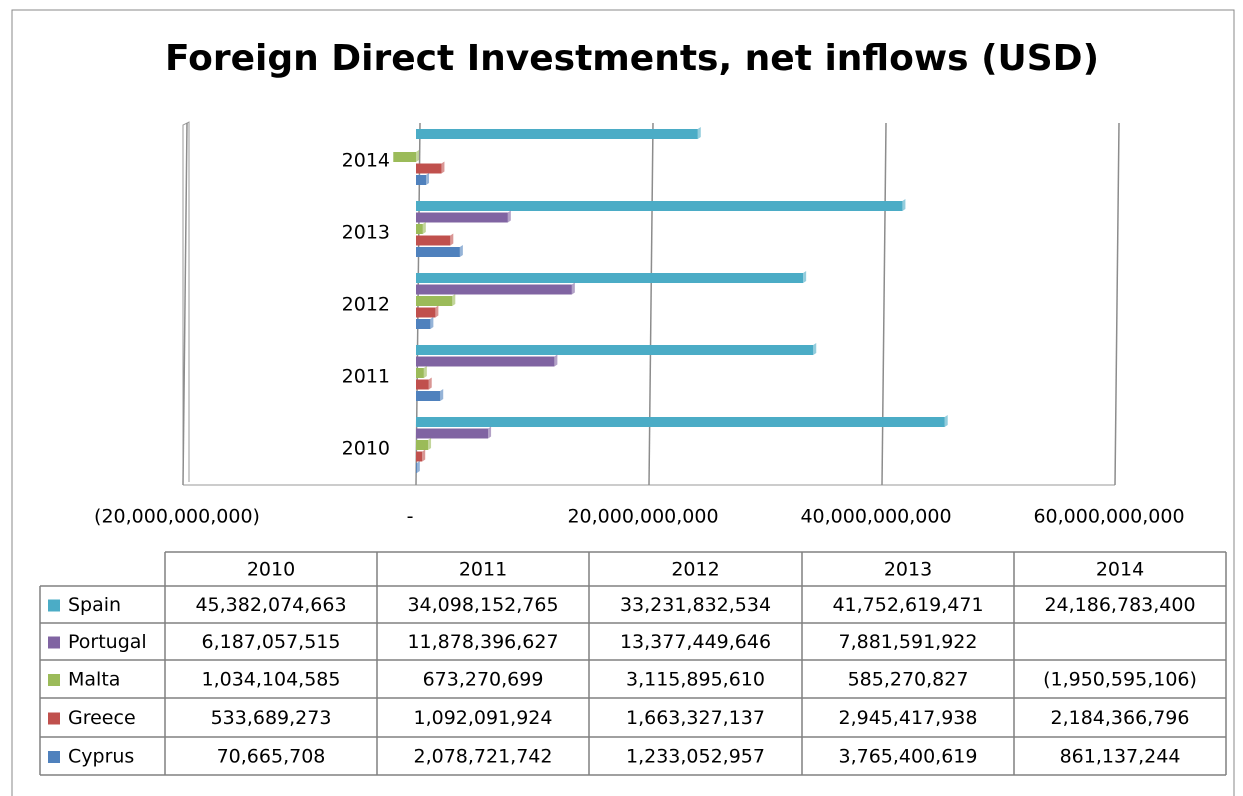  Describe the element at coordinates (270, 642) in the screenshot. I see `table-cell: 6,187,057,515` at that location.